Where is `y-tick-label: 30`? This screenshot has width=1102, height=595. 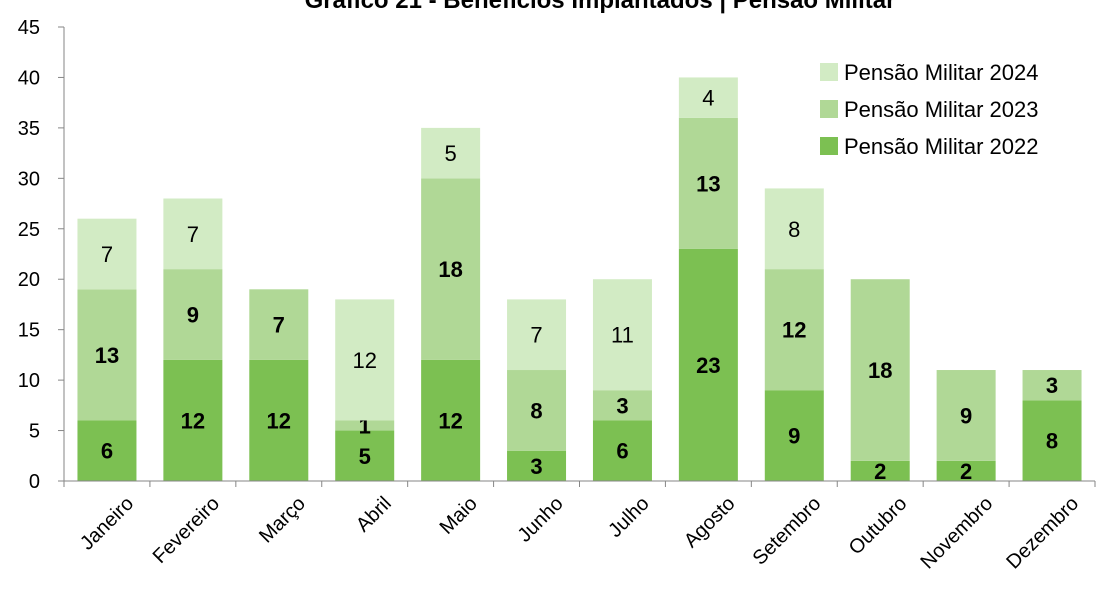
y-tick-label: 30 is located at coordinates (29, 179).